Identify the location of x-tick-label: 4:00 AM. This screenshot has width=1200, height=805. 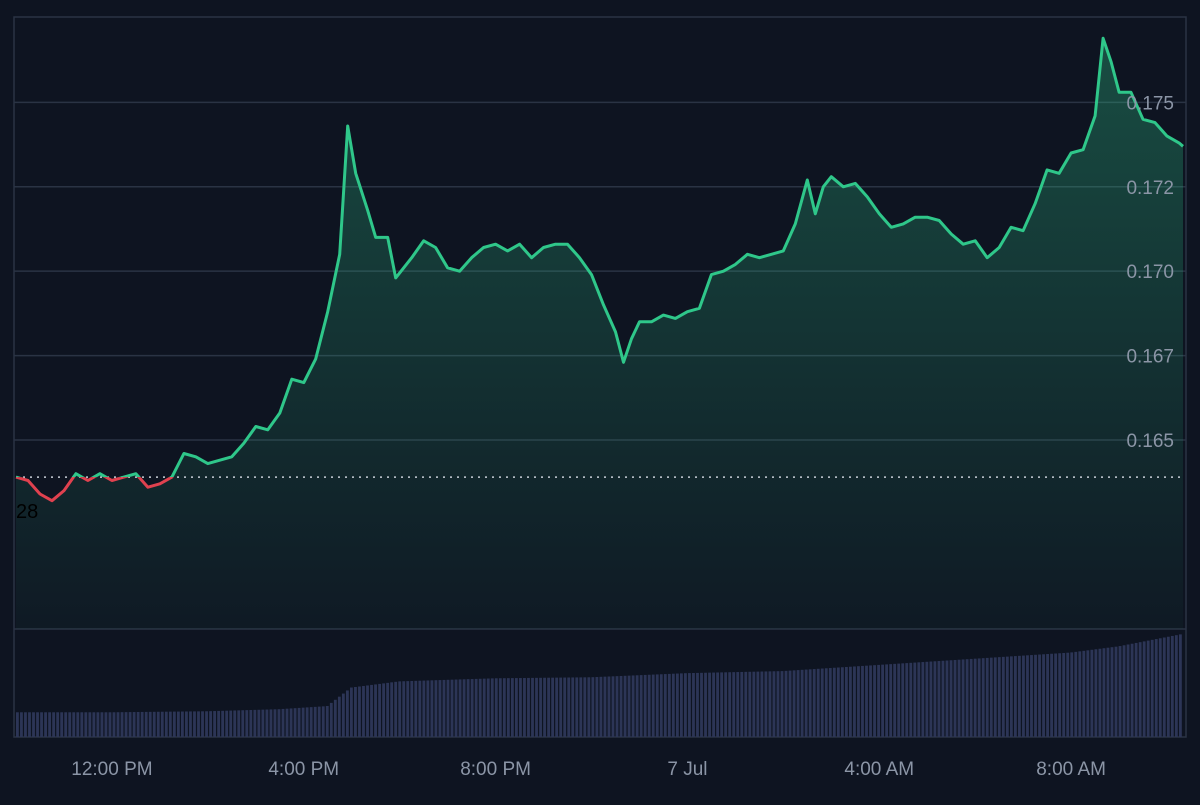
(879, 769).